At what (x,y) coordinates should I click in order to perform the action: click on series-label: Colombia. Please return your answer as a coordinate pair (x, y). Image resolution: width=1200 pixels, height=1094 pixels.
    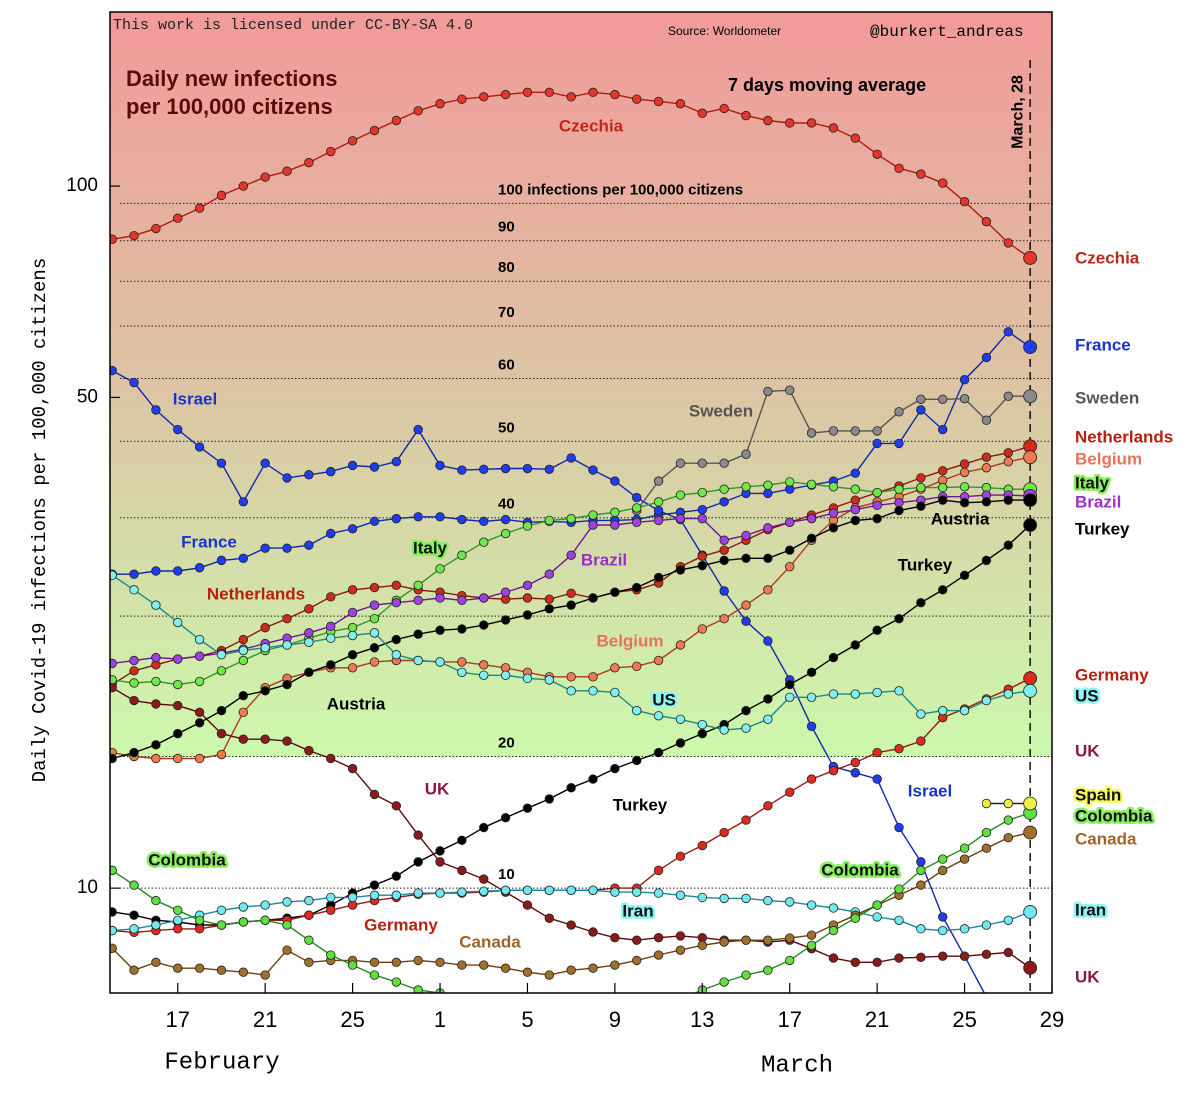
    Looking at the image, I should click on (860, 869).